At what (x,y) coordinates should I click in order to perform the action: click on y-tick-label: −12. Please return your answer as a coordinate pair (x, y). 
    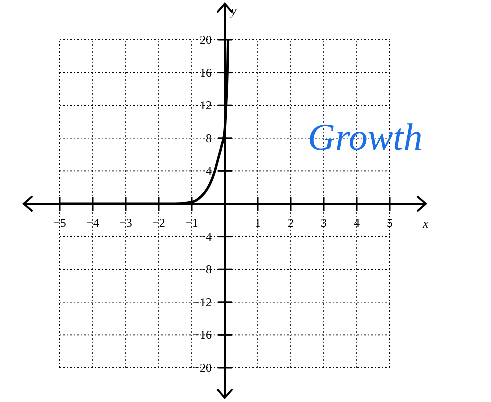
    Looking at the image, I should click on (202, 302).